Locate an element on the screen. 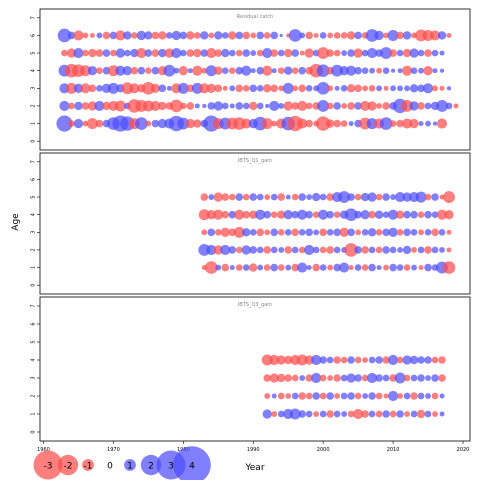 The width and height of the screenshot is (480, 480). legend-label: 3 is located at coordinates (171, 467).